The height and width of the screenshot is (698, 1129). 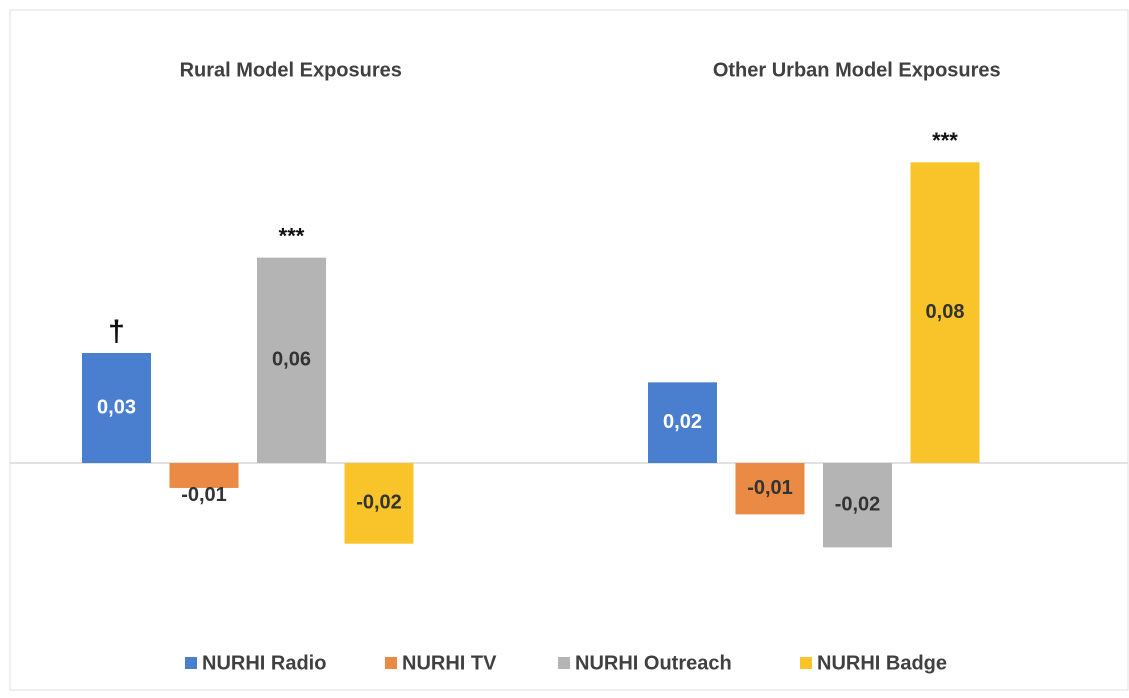 What do you see at coordinates (116, 331) in the screenshot?
I see `significance-annotation: †` at bounding box center [116, 331].